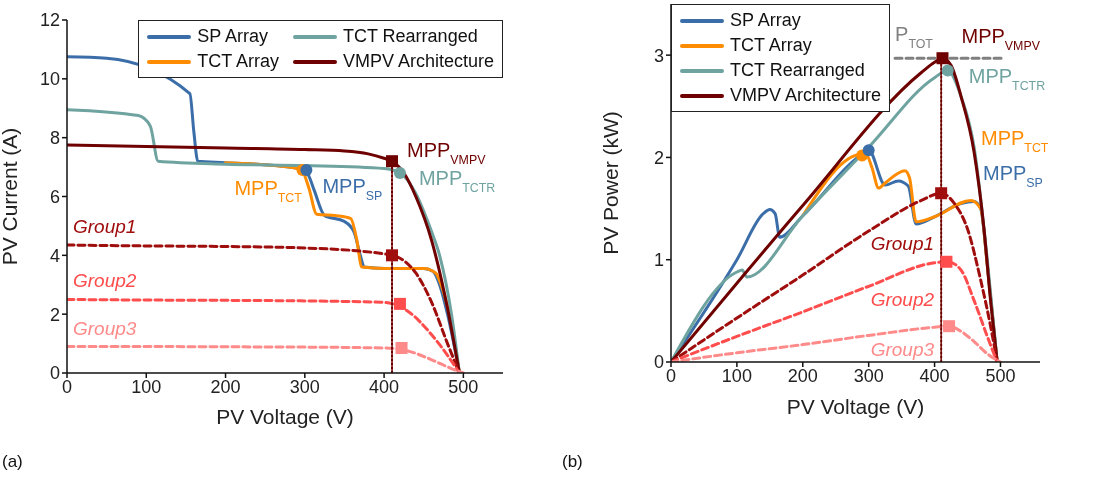 The width and height of the screenshot is (1107, 479). I want to click on y-tick-label: 3, so click(658, 55).